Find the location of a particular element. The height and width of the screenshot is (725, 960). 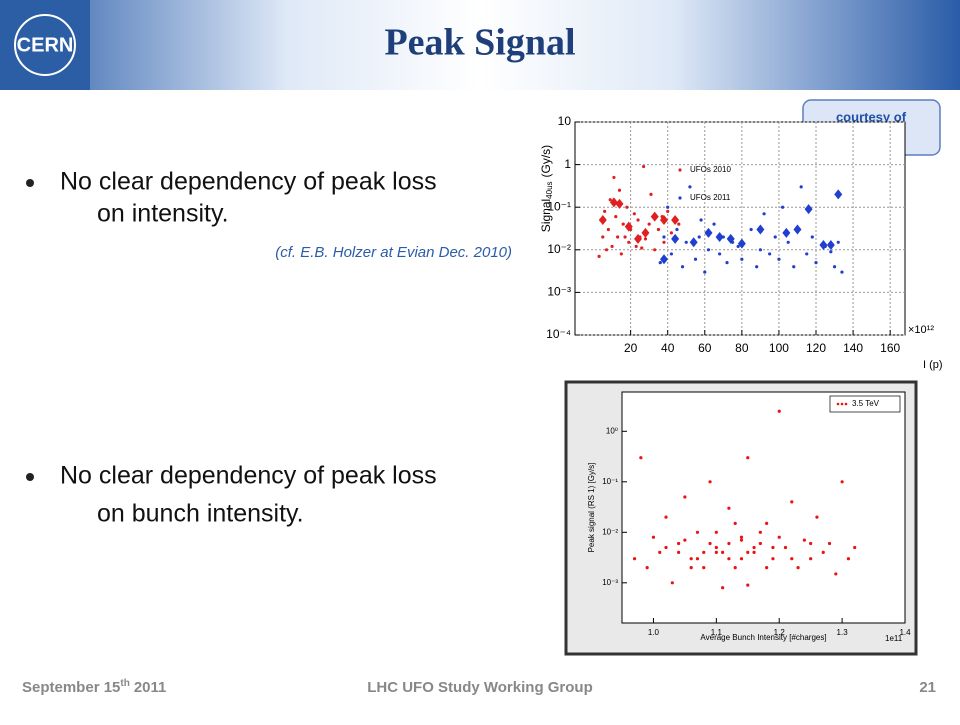

logo-text: CERN is located at coordinates (45, 45).